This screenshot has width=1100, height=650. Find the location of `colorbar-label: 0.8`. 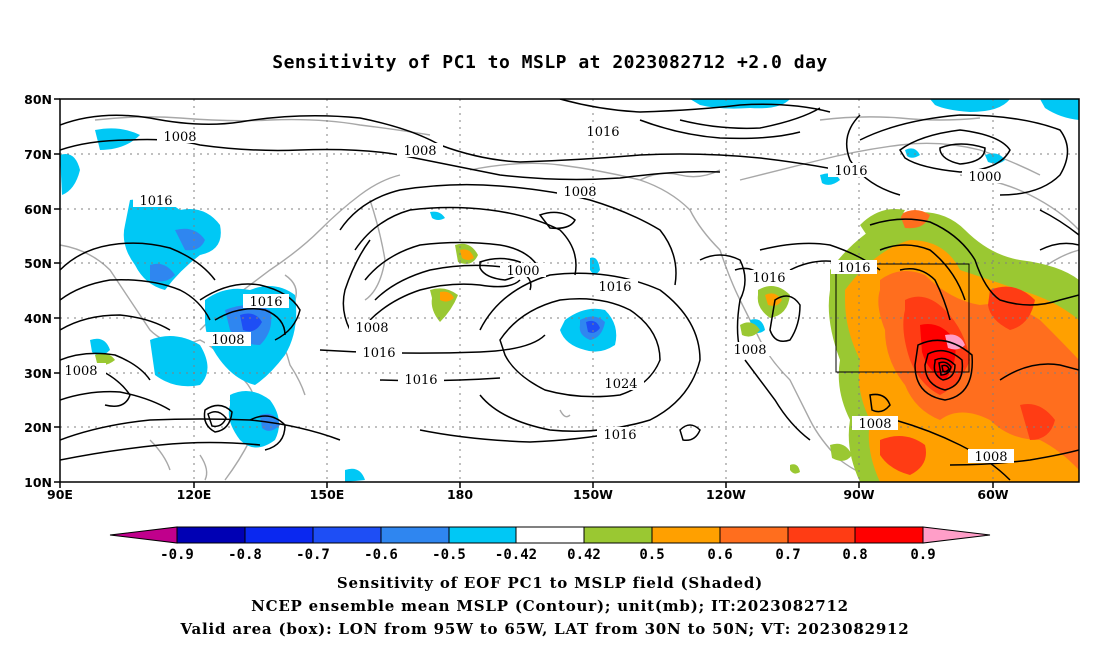

colorbar-label: 0.8 is located at coordinates (854, 555).